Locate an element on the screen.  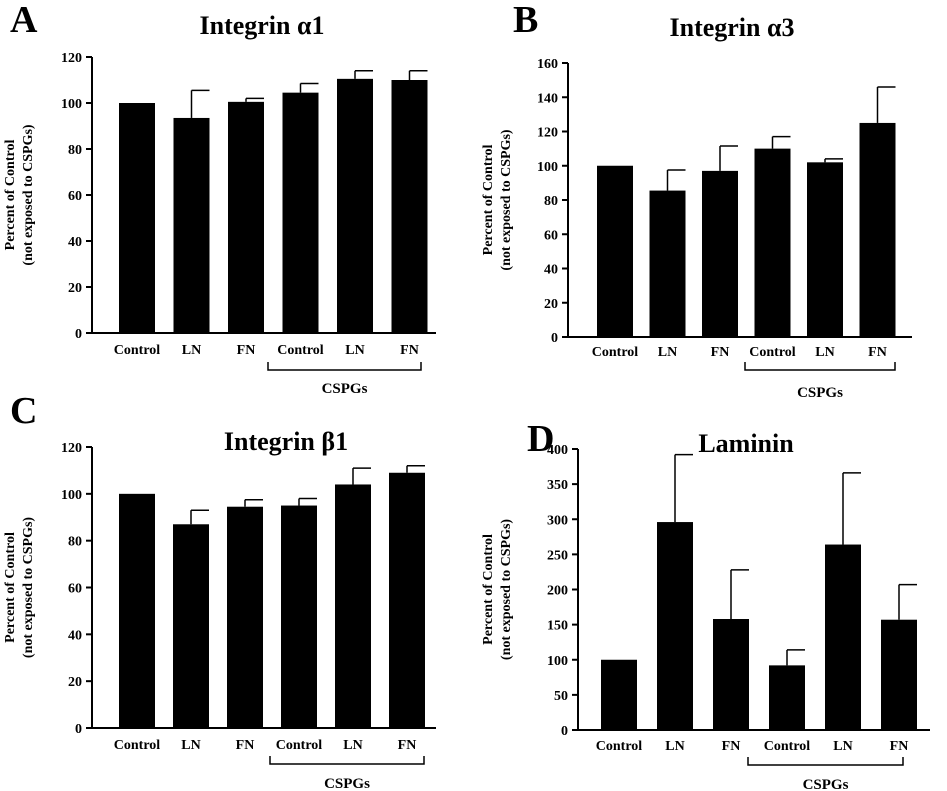
y-tick-label: 300 is located at coordinates (557, 520).